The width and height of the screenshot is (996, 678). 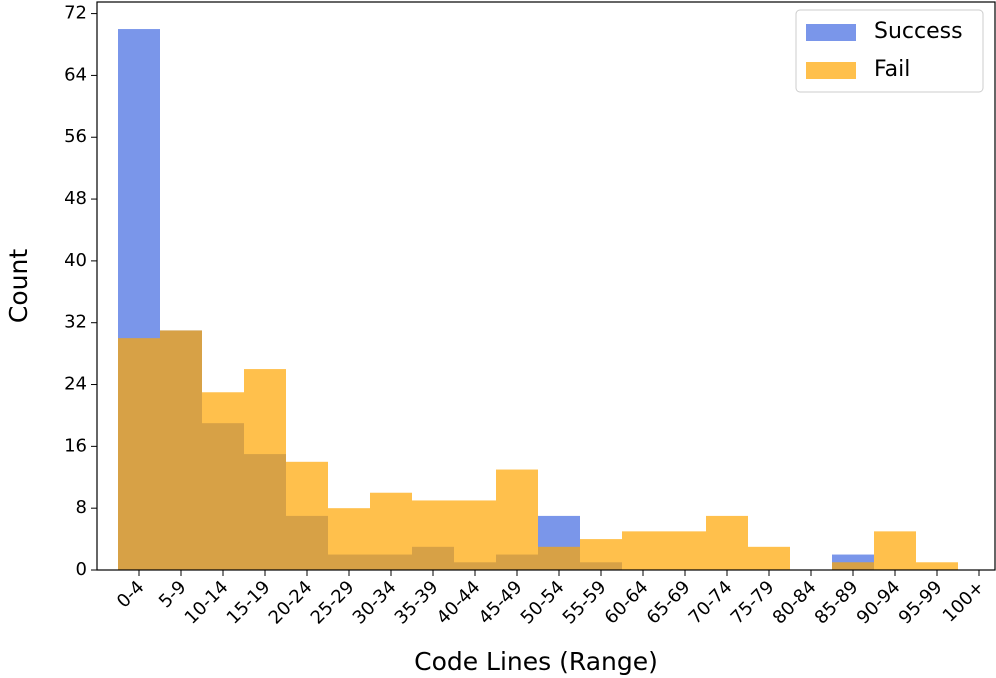 I want to click on y-tick-label: 48, so click(x=75, y=198).